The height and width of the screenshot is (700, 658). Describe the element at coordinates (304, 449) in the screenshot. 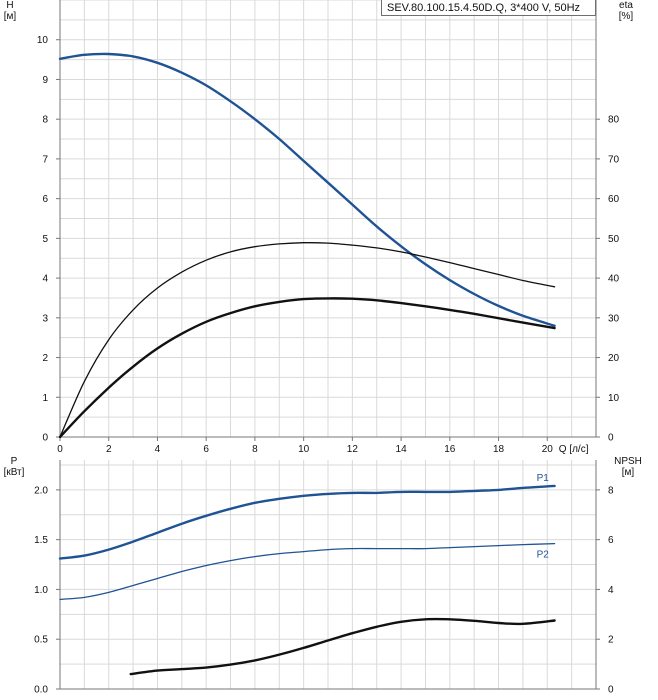

I see `q-axis-tick-label: 10` at that location.